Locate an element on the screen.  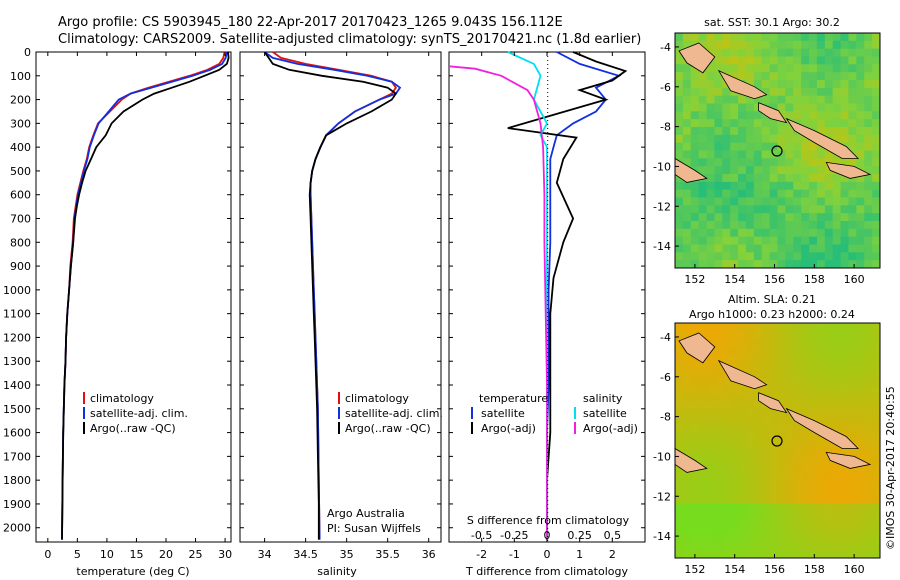
depth-tick-label: 2000 is located at coordinates (17, 528).